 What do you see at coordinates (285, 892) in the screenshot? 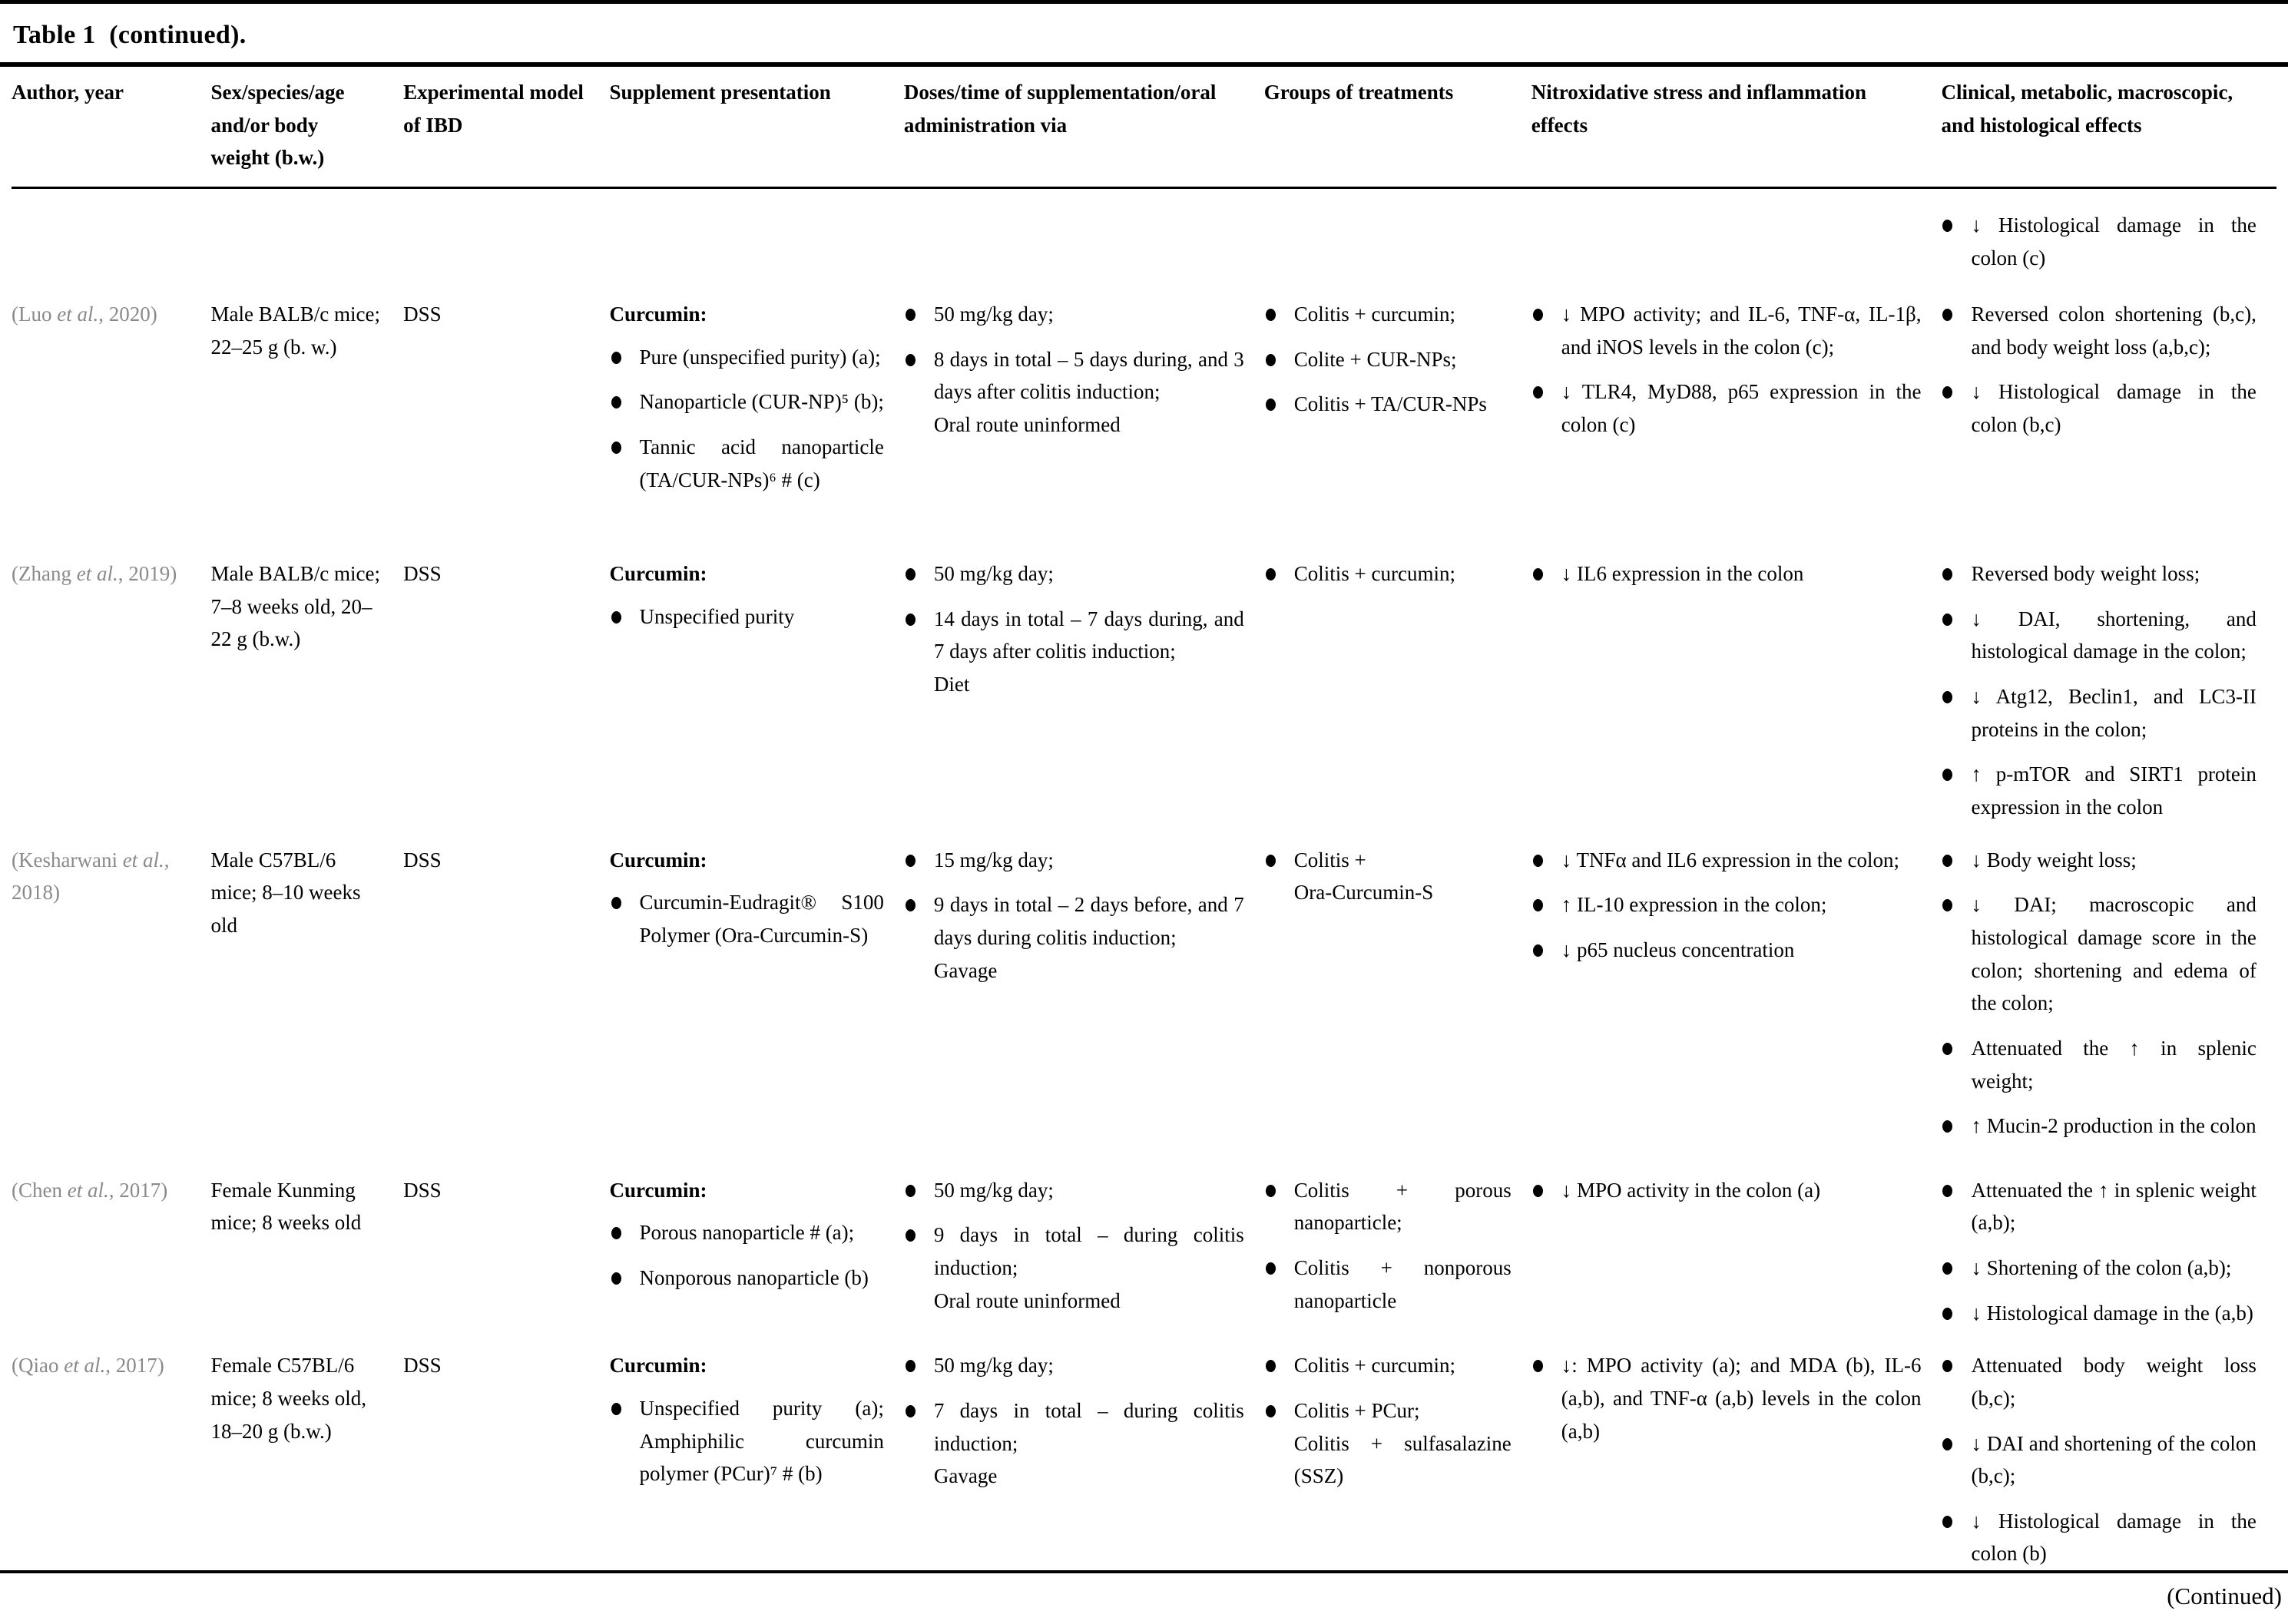
I see `cell-subject: Male C57BL/6 mice; 8–10 weeks old` at bounding box center [285, 892].